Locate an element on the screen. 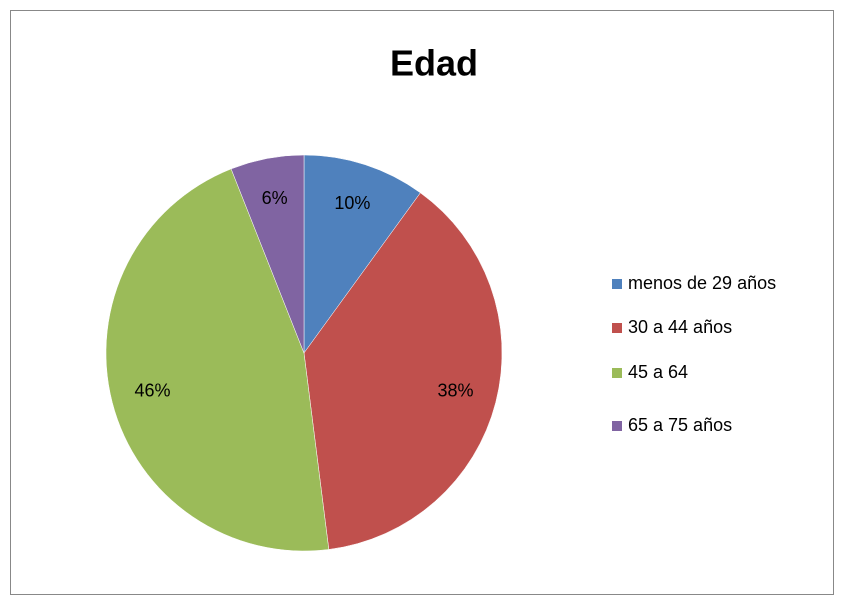  legend-label: 45 a 64 is located at coordinates (658, 372).